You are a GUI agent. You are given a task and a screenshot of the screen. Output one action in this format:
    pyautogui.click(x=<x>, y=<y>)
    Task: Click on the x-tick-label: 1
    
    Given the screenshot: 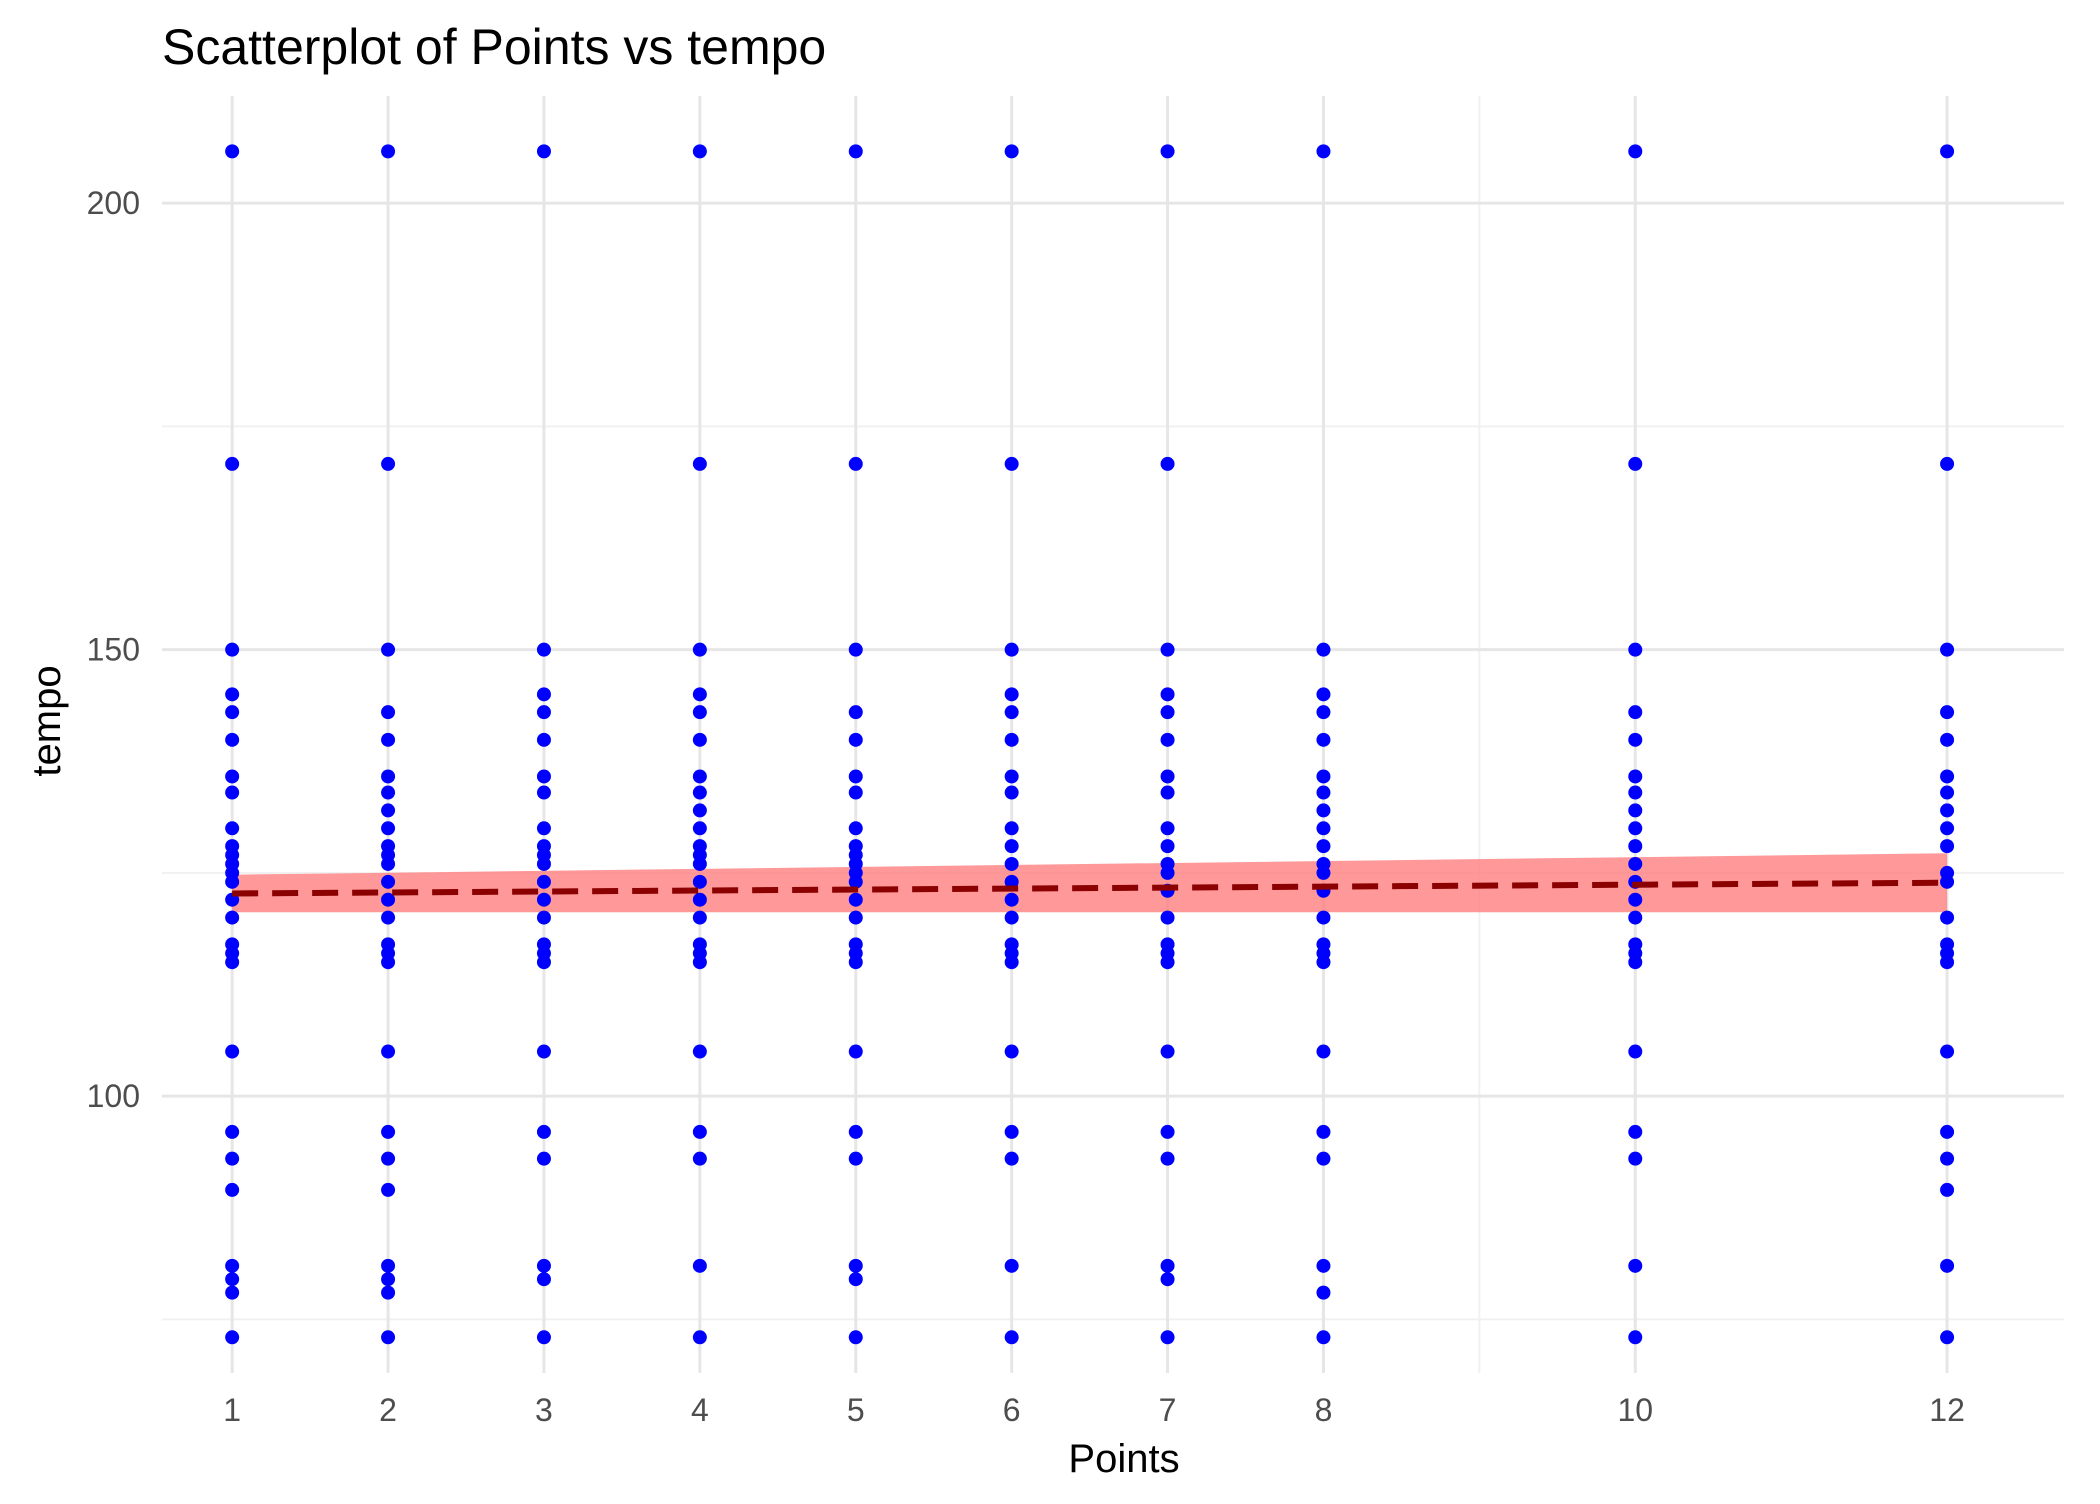 What is the action you would take?
    pyautogui.click(x=232, y=1410)
    